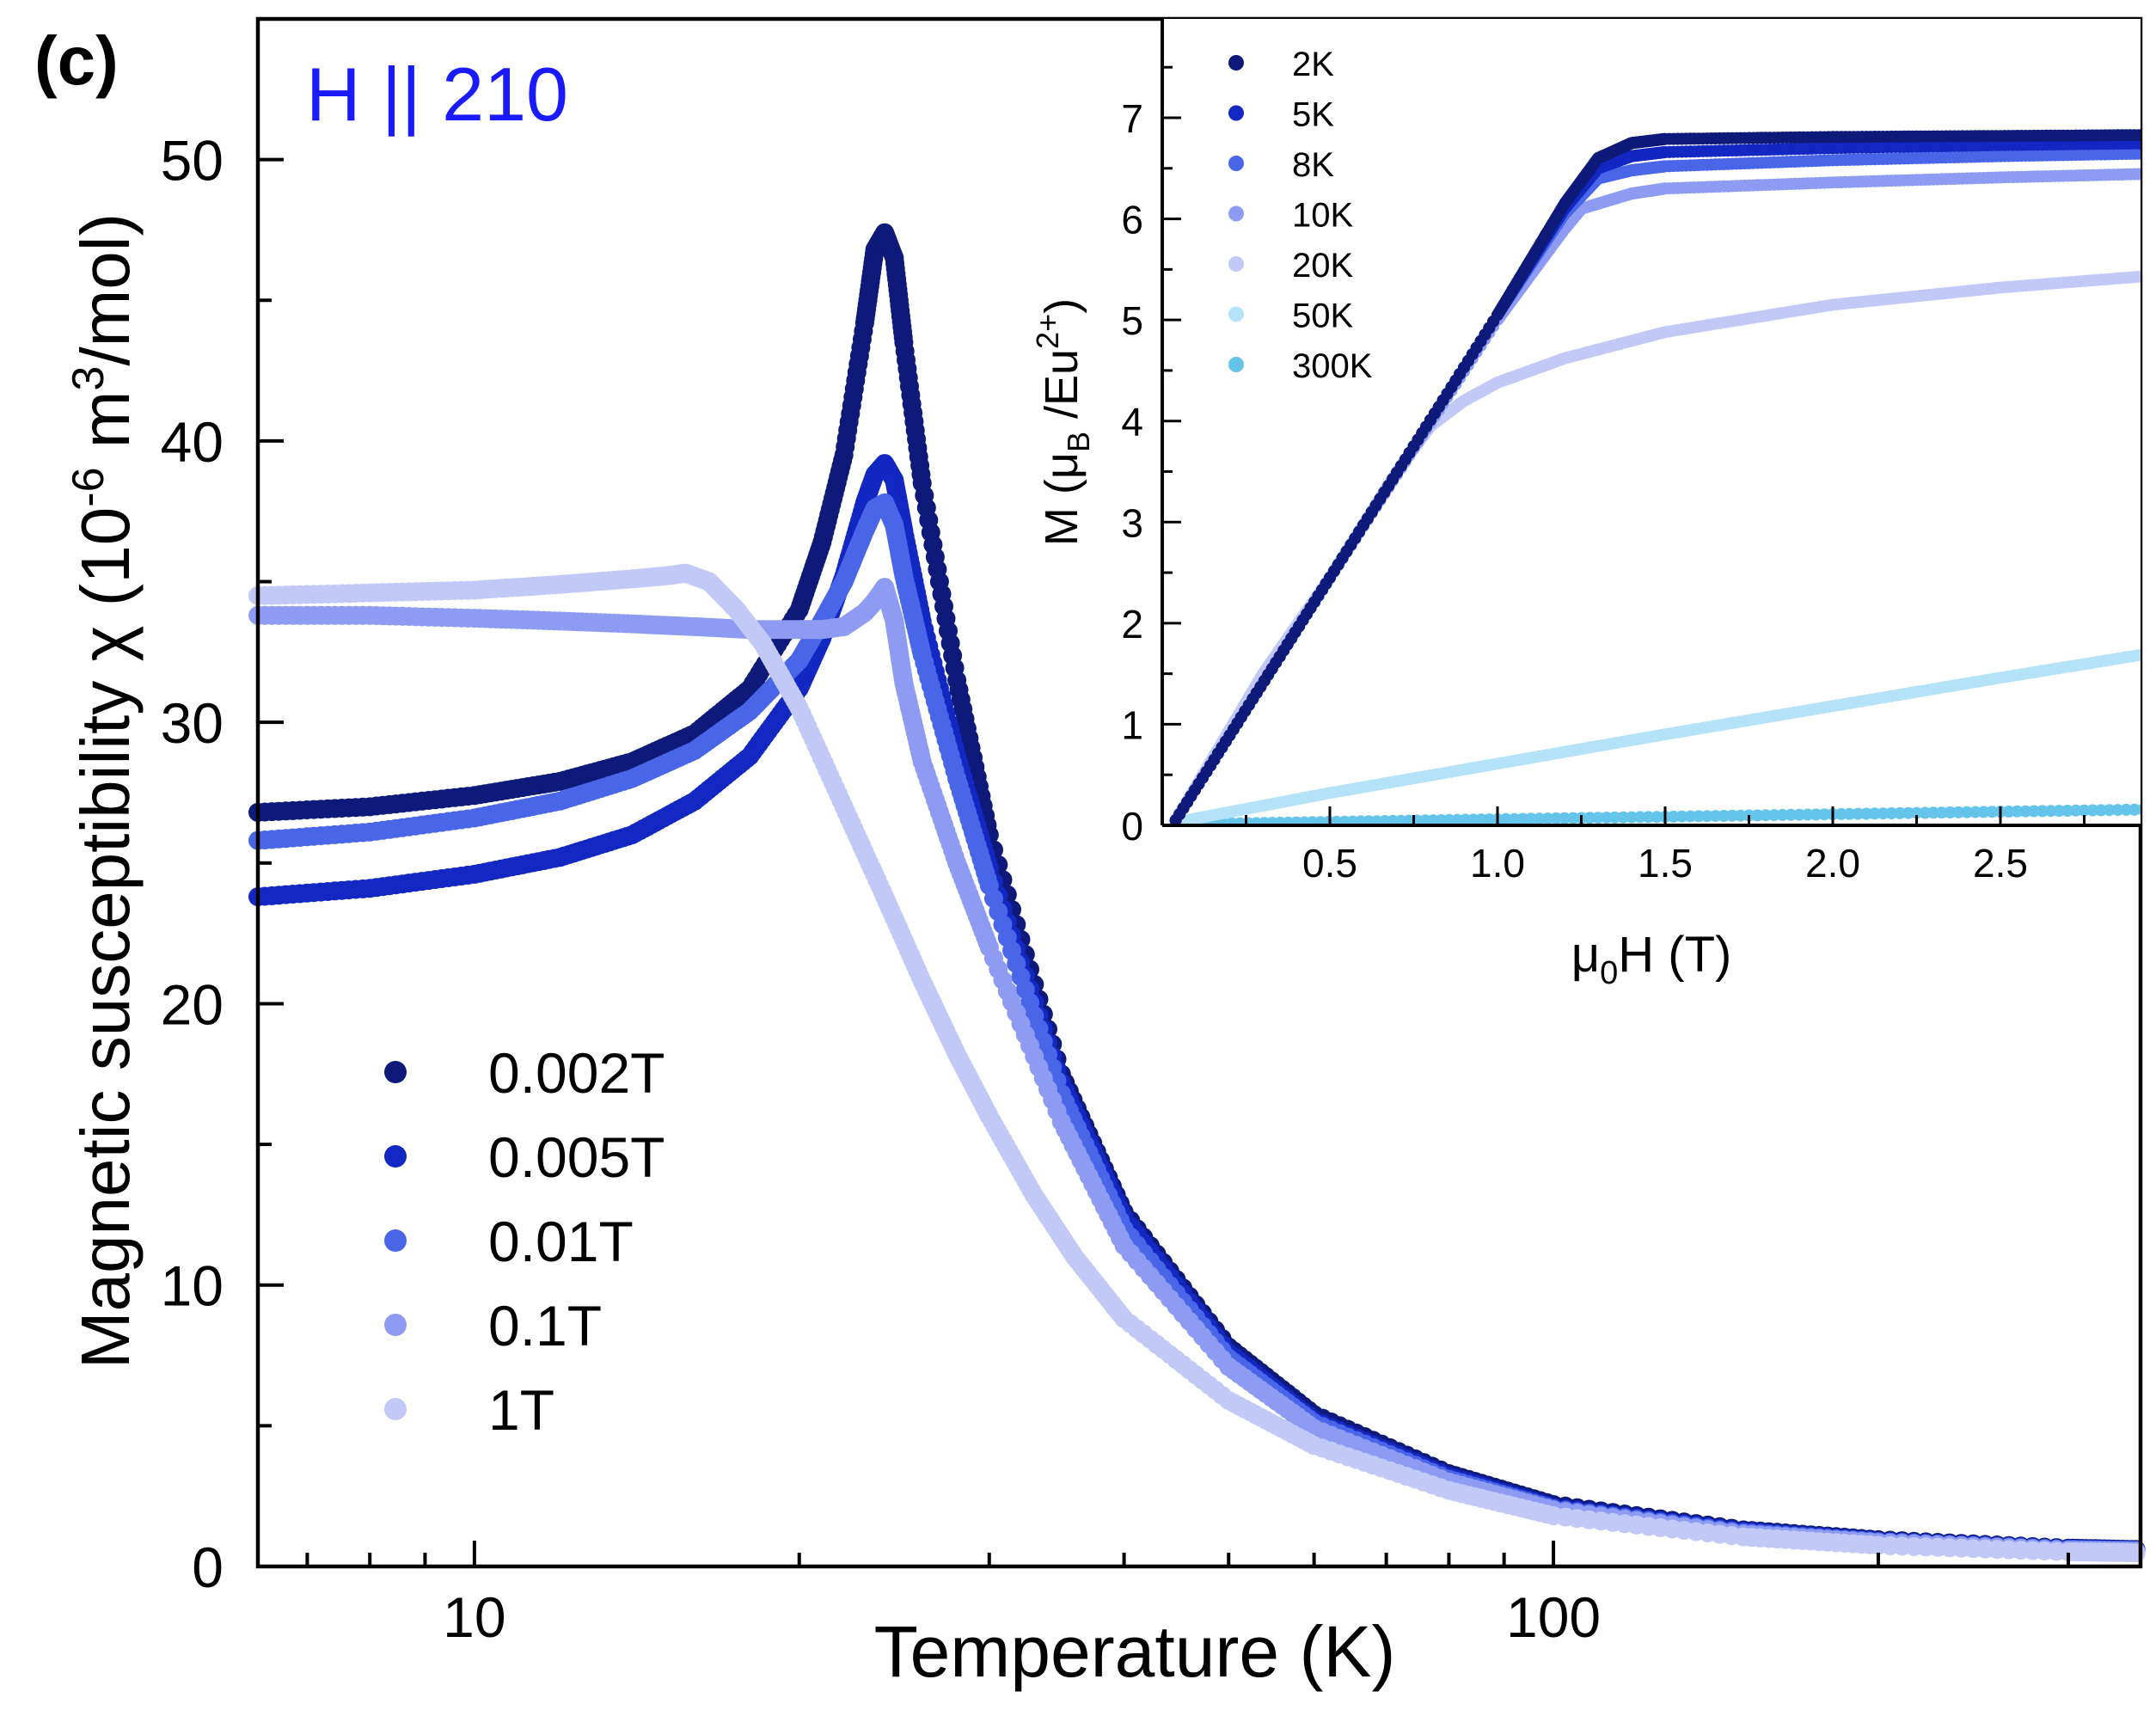  What do you see at coordinates (521, 1410) in the screenshot?
I see `legend-label: 1T` at bounding box center [521, 1410].